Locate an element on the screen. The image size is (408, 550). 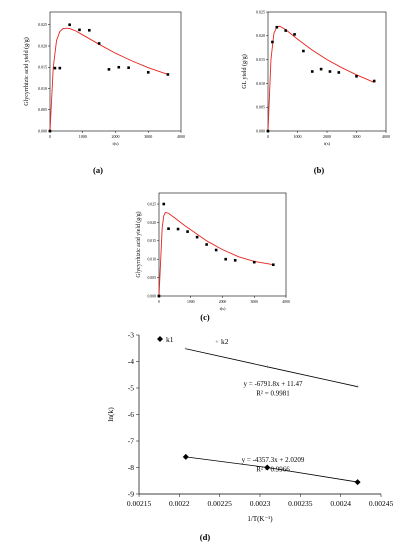
x-tick-label: 0.00245 is located at coordinates (381, 503).